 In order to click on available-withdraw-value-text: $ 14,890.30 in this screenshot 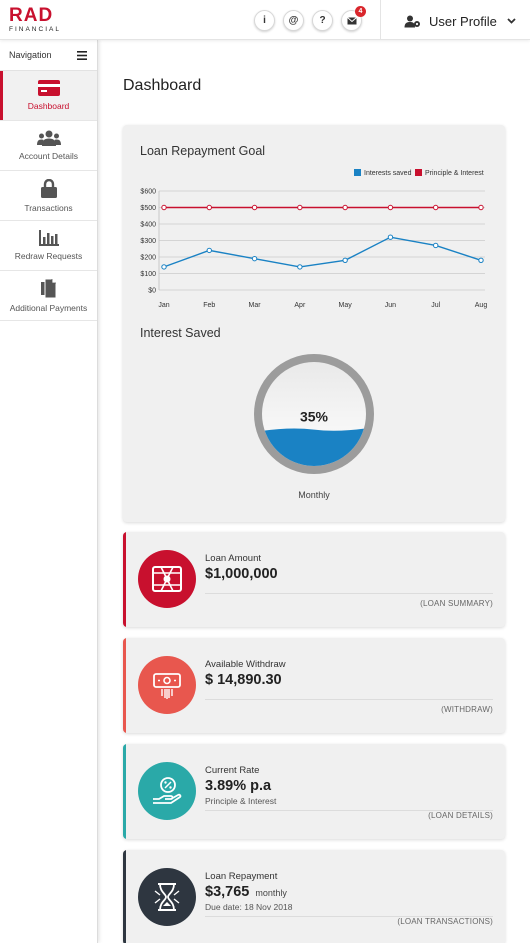, I will do `click(243, 680)`.